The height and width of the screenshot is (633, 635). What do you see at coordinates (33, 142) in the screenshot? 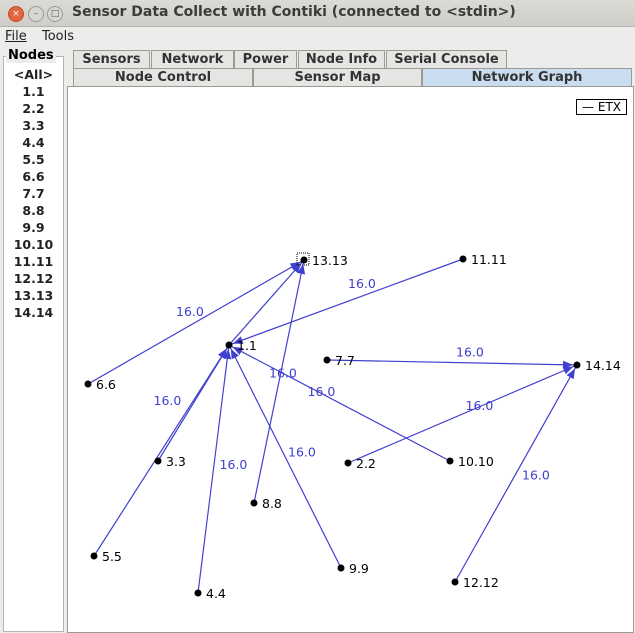
I see `node-list-item: 4.4` at bounding box center [33, 142].